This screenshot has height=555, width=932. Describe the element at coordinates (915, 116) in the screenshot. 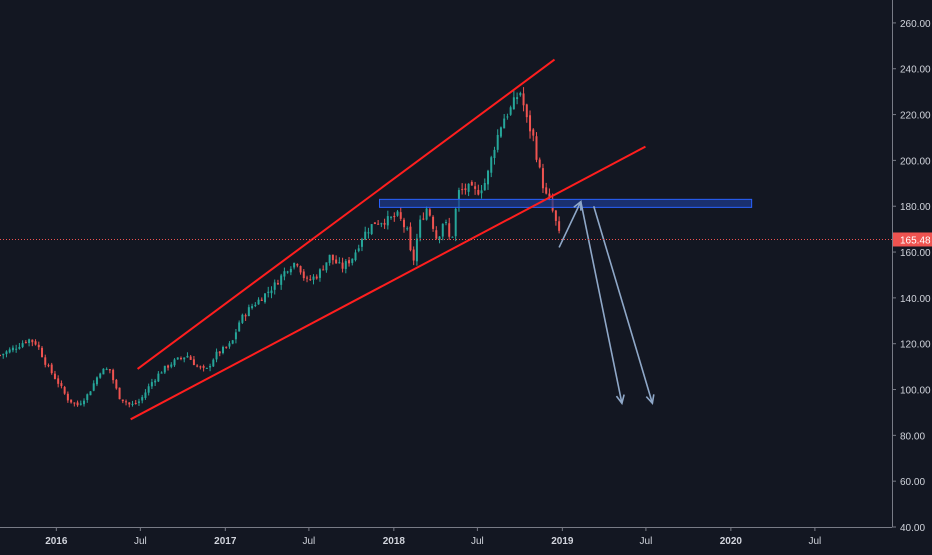

I see `price-tick-label: 220.00` at that location.